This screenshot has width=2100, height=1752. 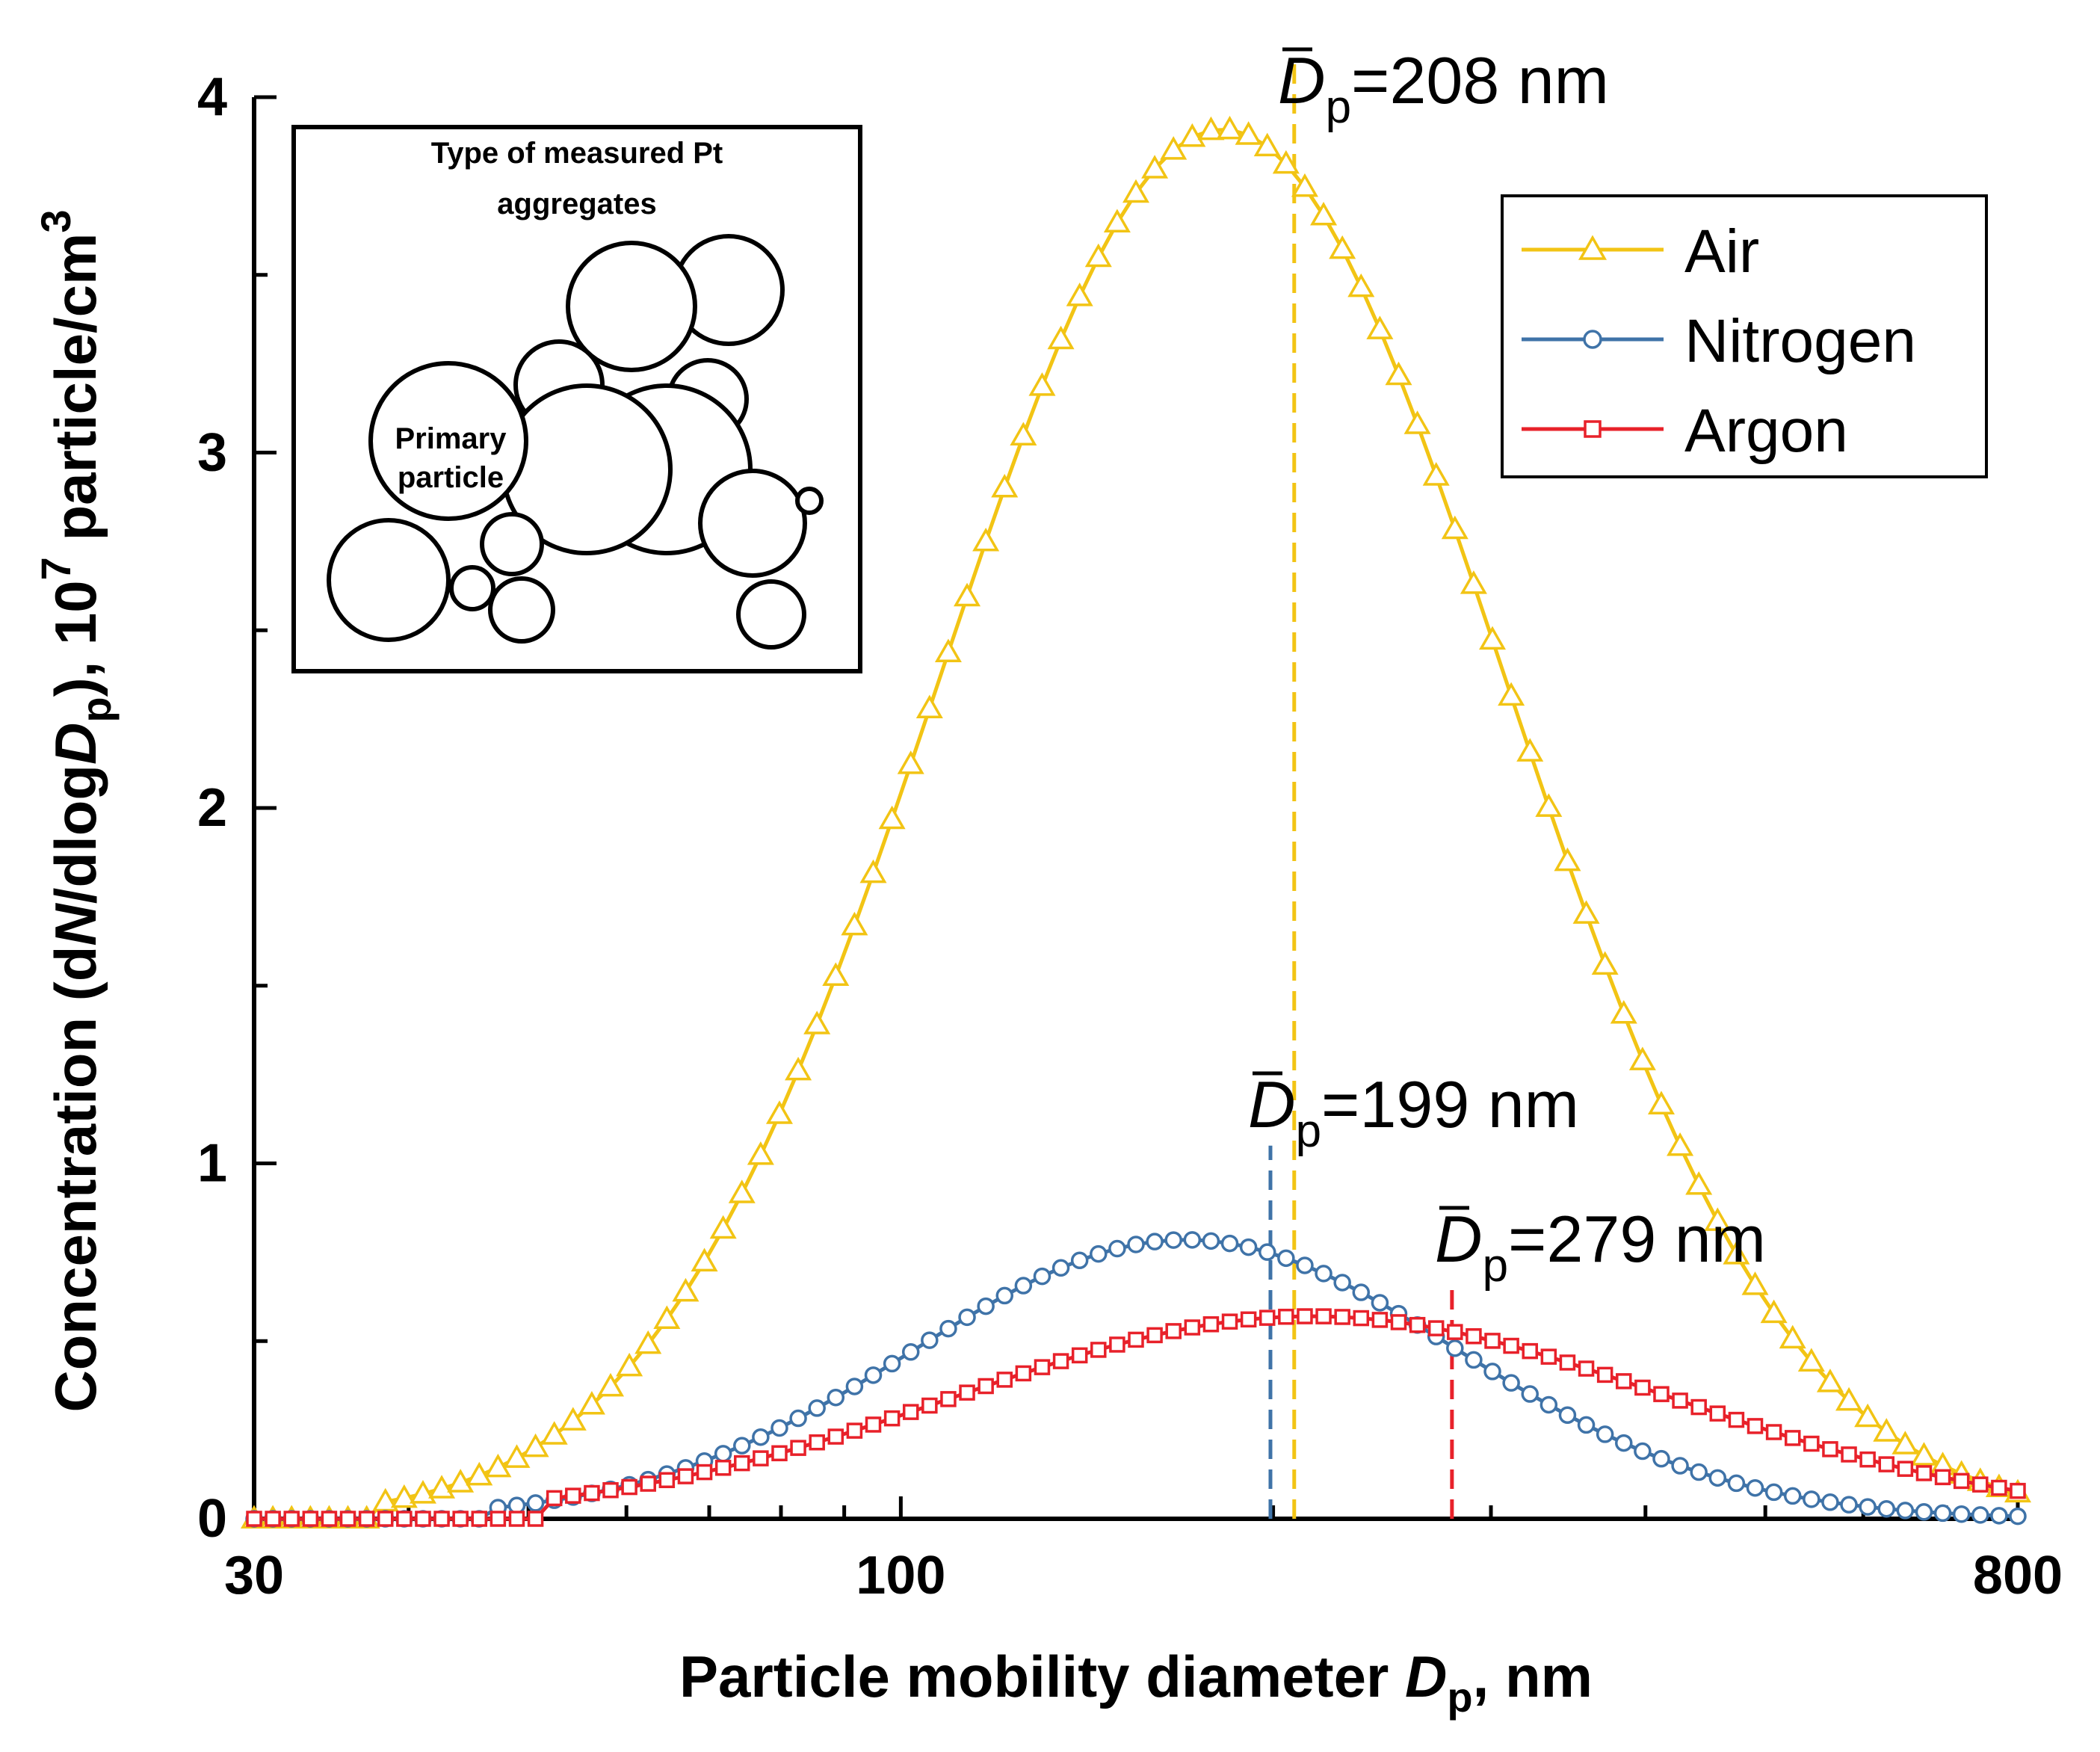 What do you see at coordinates (55, 569) in the screenshot?
I see `y-title-sup1: 7` at bounding box center [55, 569].